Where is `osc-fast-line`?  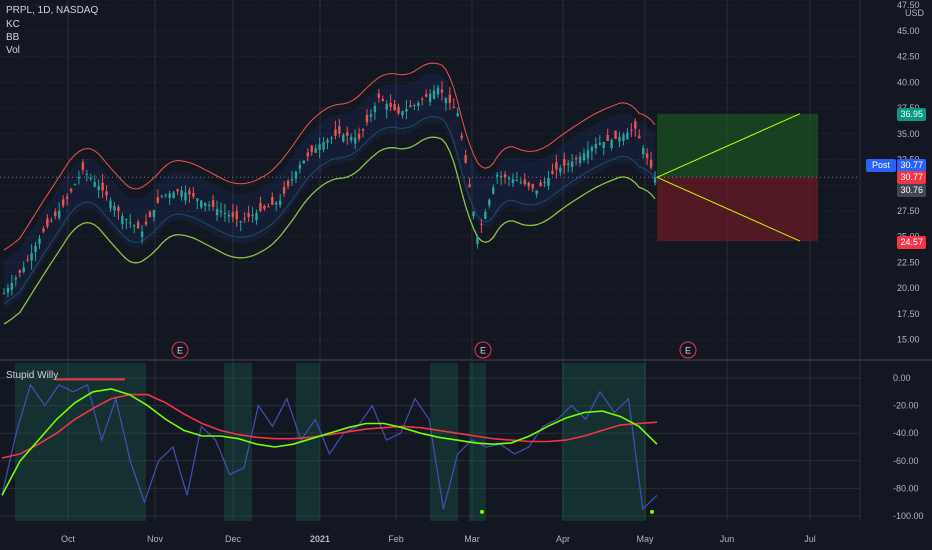
osc-fast-line is located at coordinates (329, 442).